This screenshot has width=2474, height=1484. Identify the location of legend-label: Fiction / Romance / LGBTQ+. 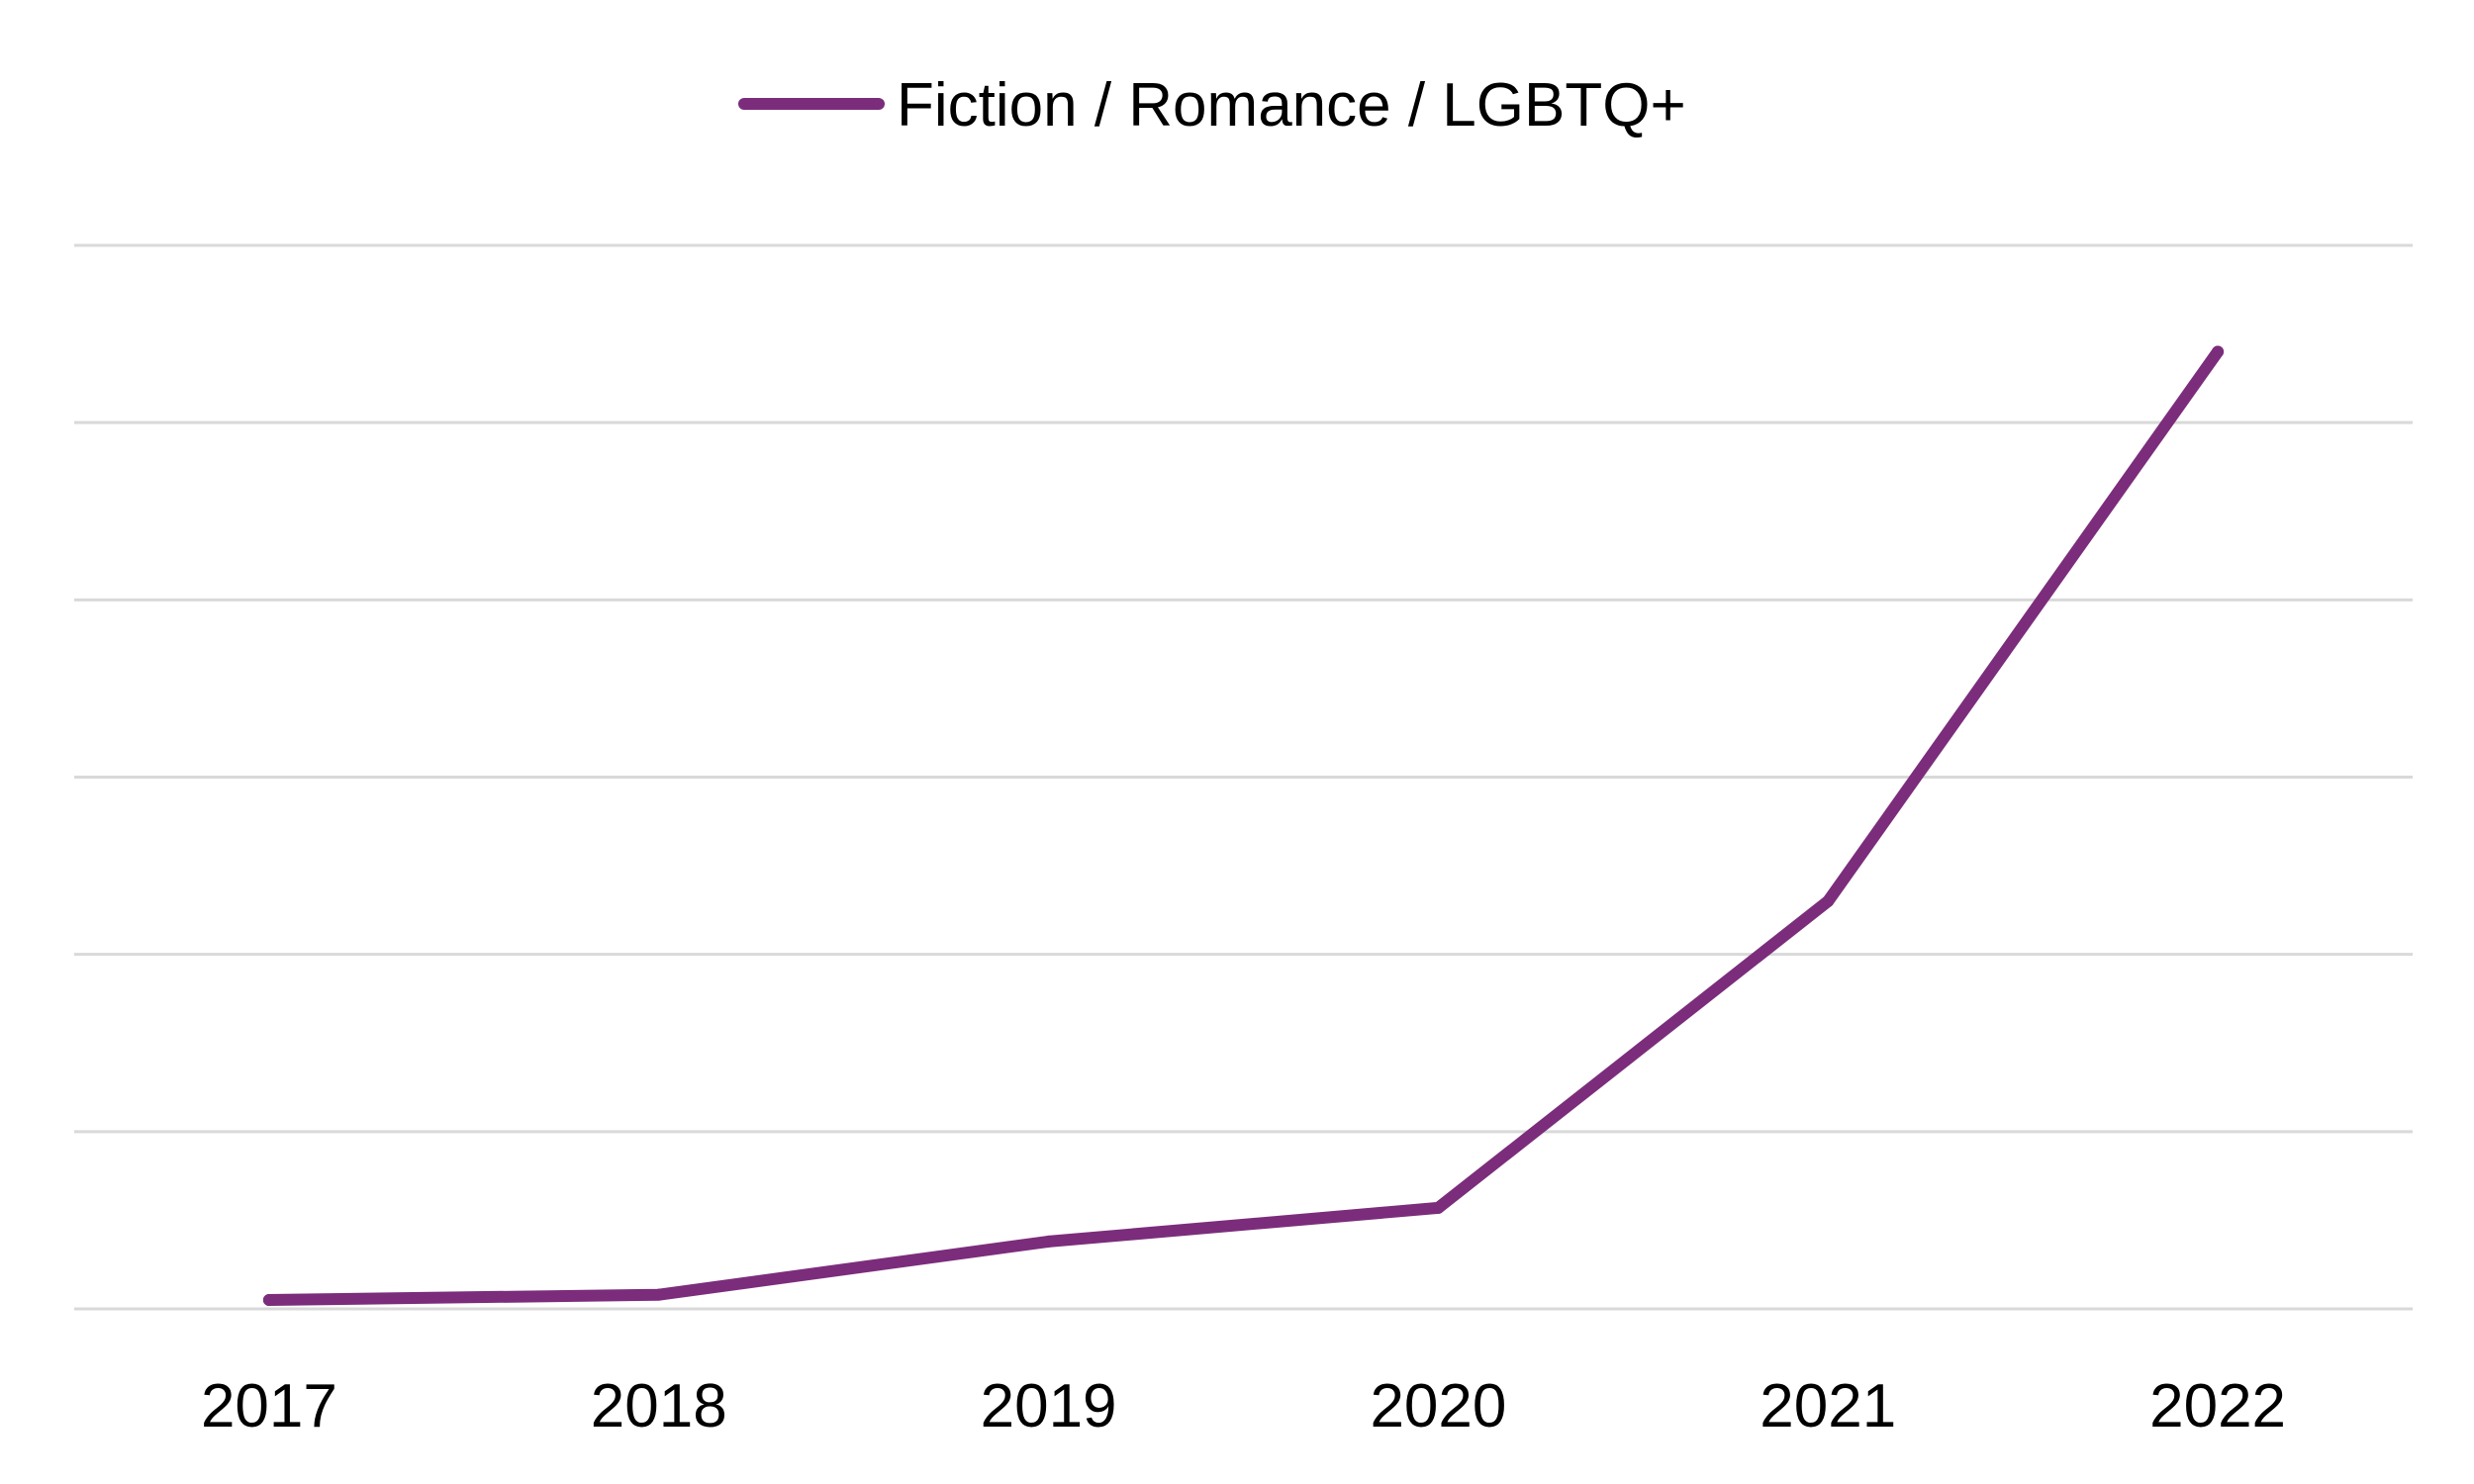
(1292, 105).